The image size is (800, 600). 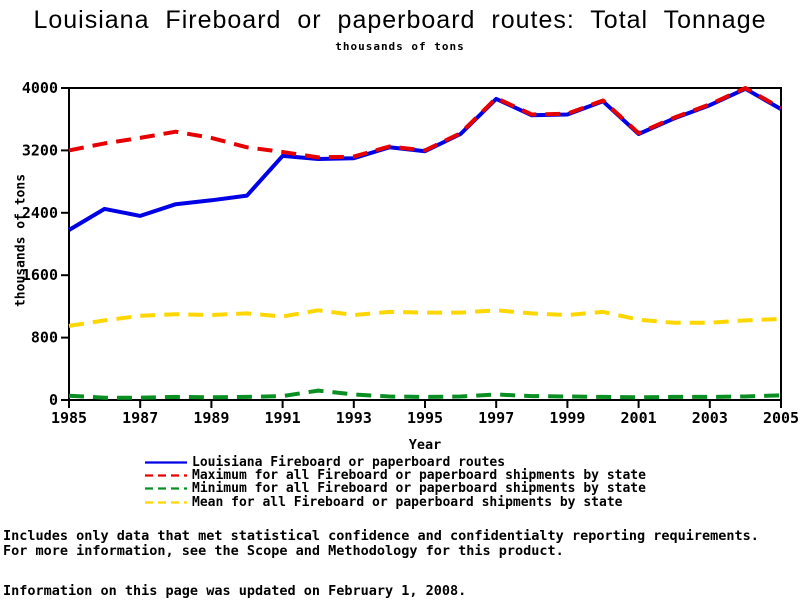 I want to click on x-tick-label: 1989, so click(x=211, y=418).